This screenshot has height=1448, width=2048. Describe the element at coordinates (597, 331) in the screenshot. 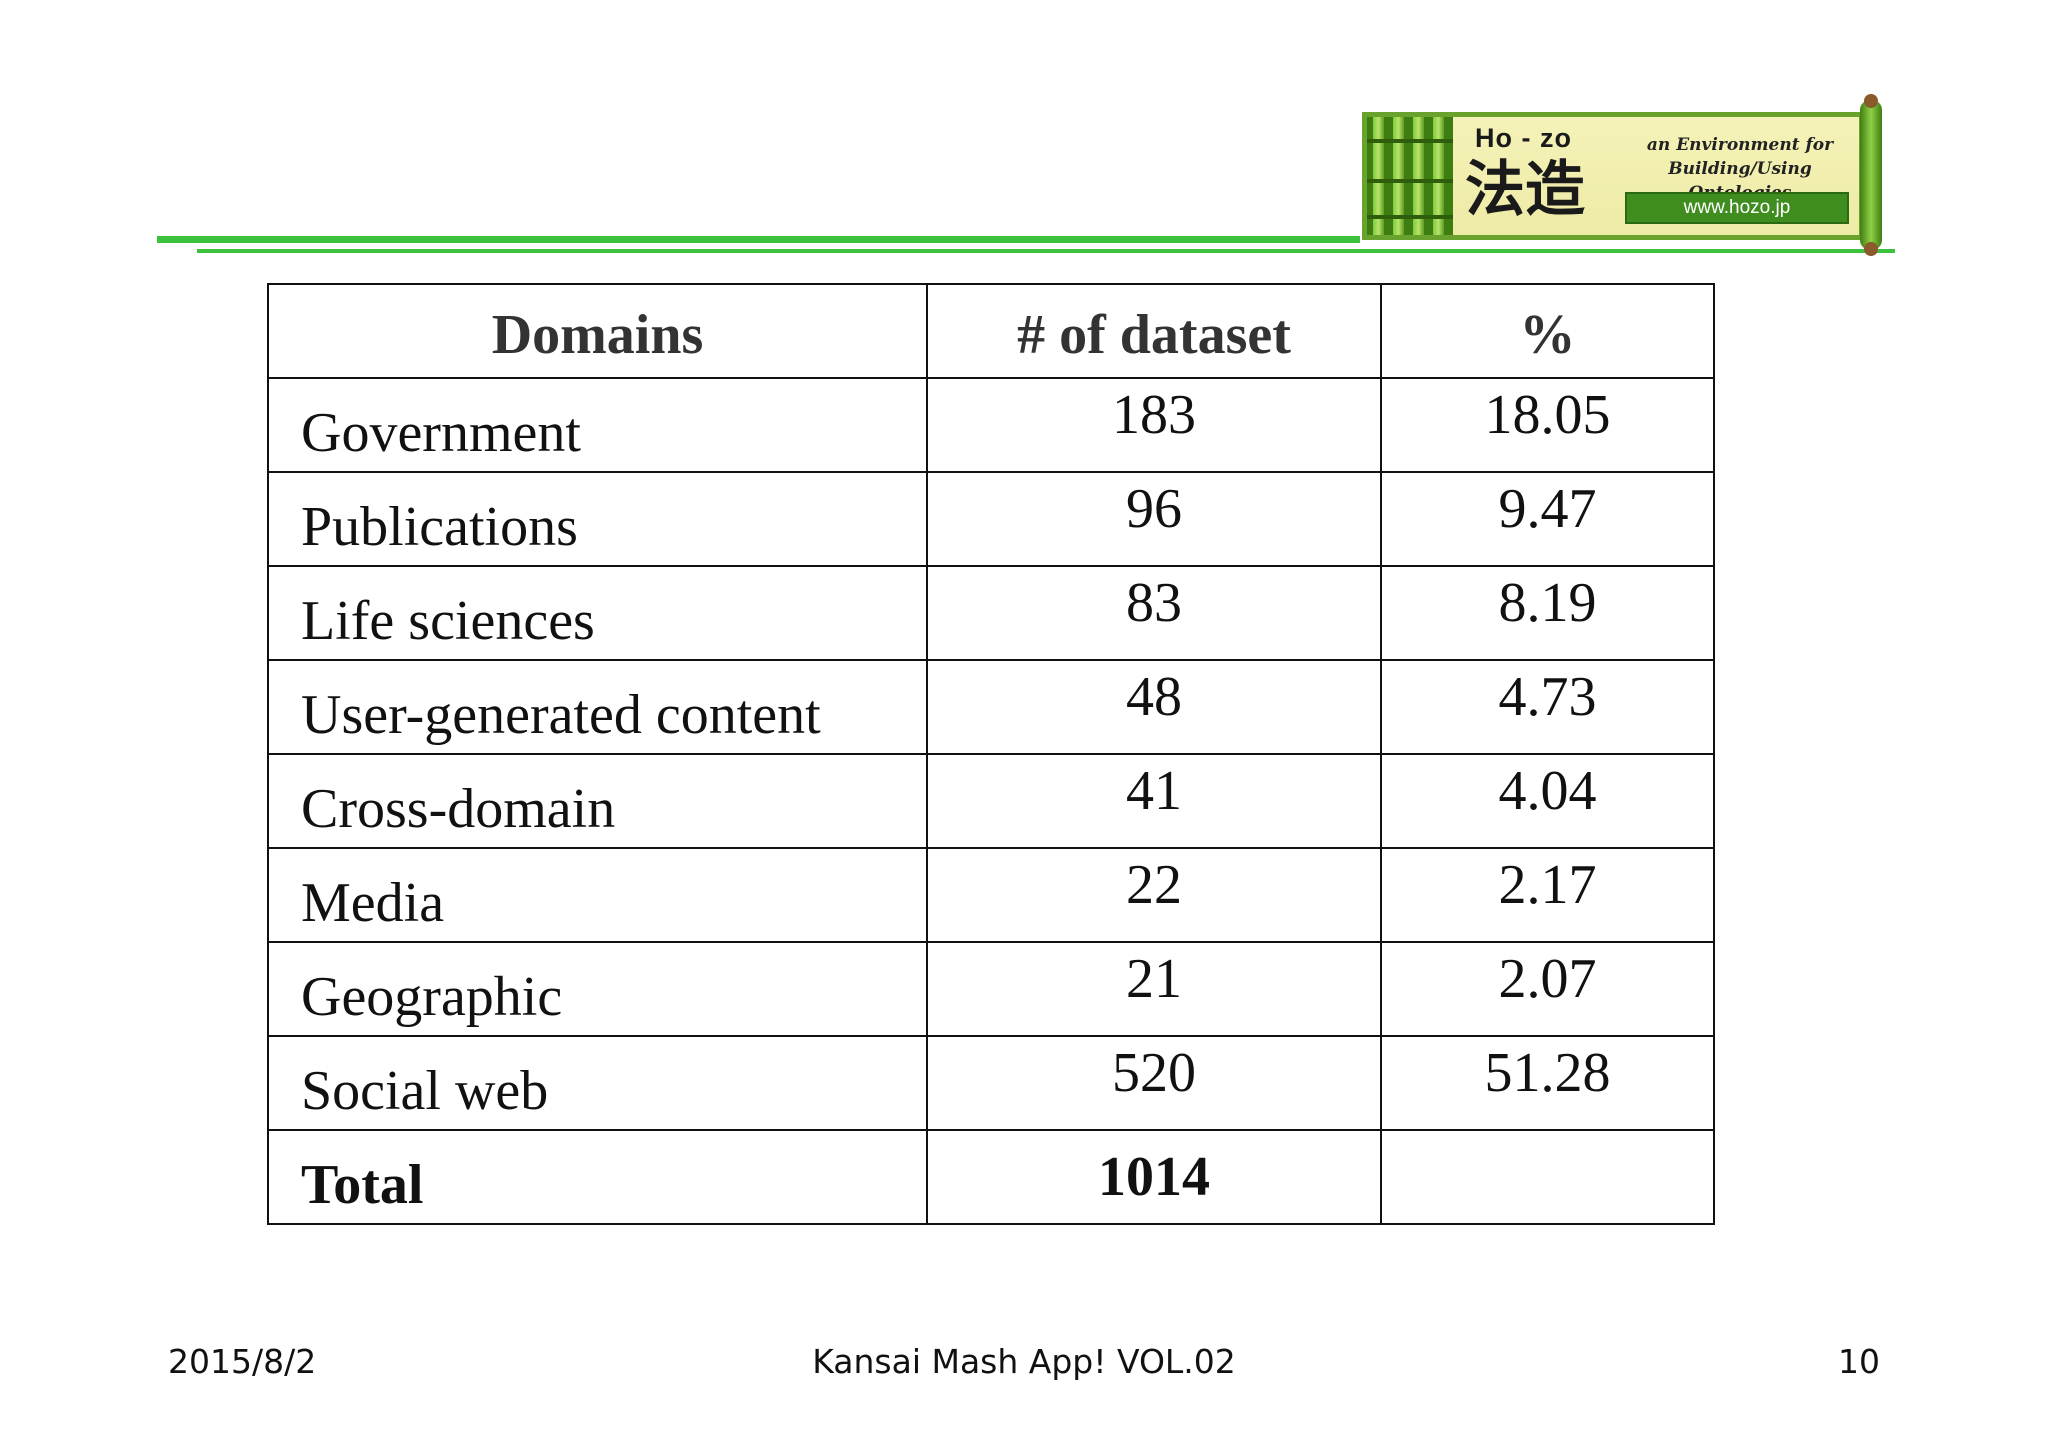

I see `header-domains: Domains` at that location.